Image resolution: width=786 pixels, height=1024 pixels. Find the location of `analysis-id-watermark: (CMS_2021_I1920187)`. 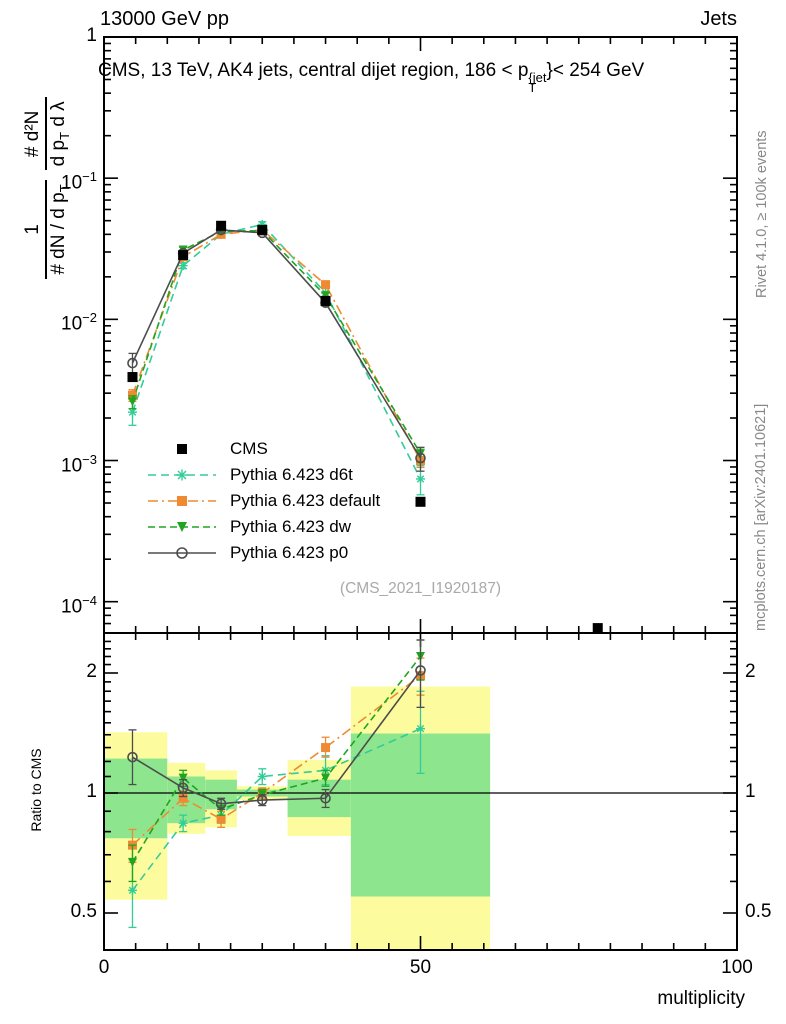

analysis-id-watermark: (CMS_2021_I1920187) is located at coordinates (420, 588).